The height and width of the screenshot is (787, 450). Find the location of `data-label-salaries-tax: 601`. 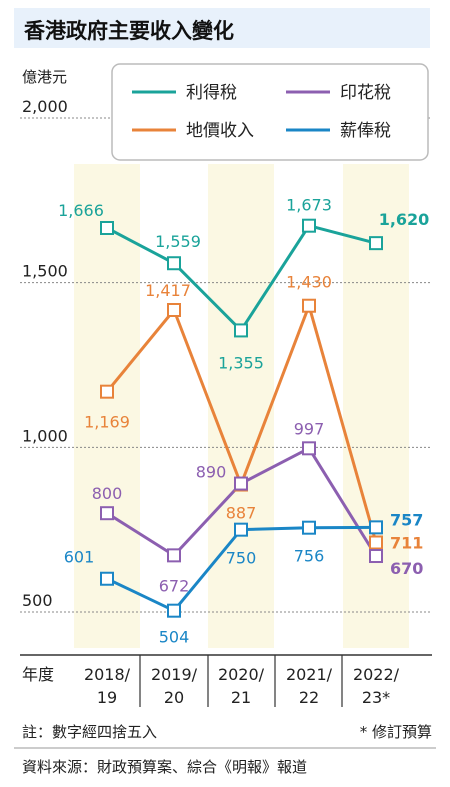

data-label-salaries-tax: 601 is located at coordinates (79, 557).